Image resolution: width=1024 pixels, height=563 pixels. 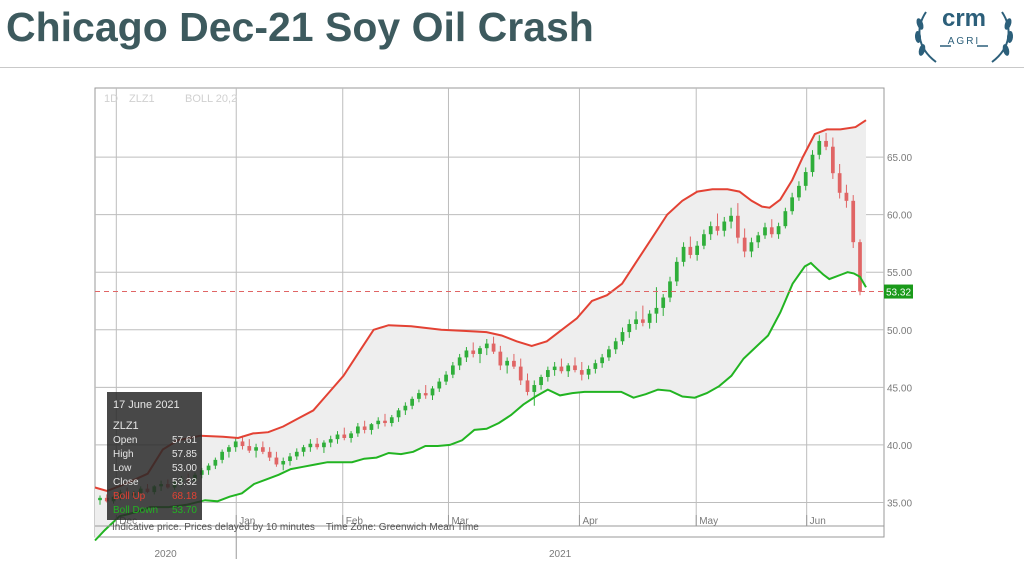 What do you see at coordinates (184, 496) in the screenshot?
I see `tooltip-row-value: 68.18` at bounding box center [184, 496].